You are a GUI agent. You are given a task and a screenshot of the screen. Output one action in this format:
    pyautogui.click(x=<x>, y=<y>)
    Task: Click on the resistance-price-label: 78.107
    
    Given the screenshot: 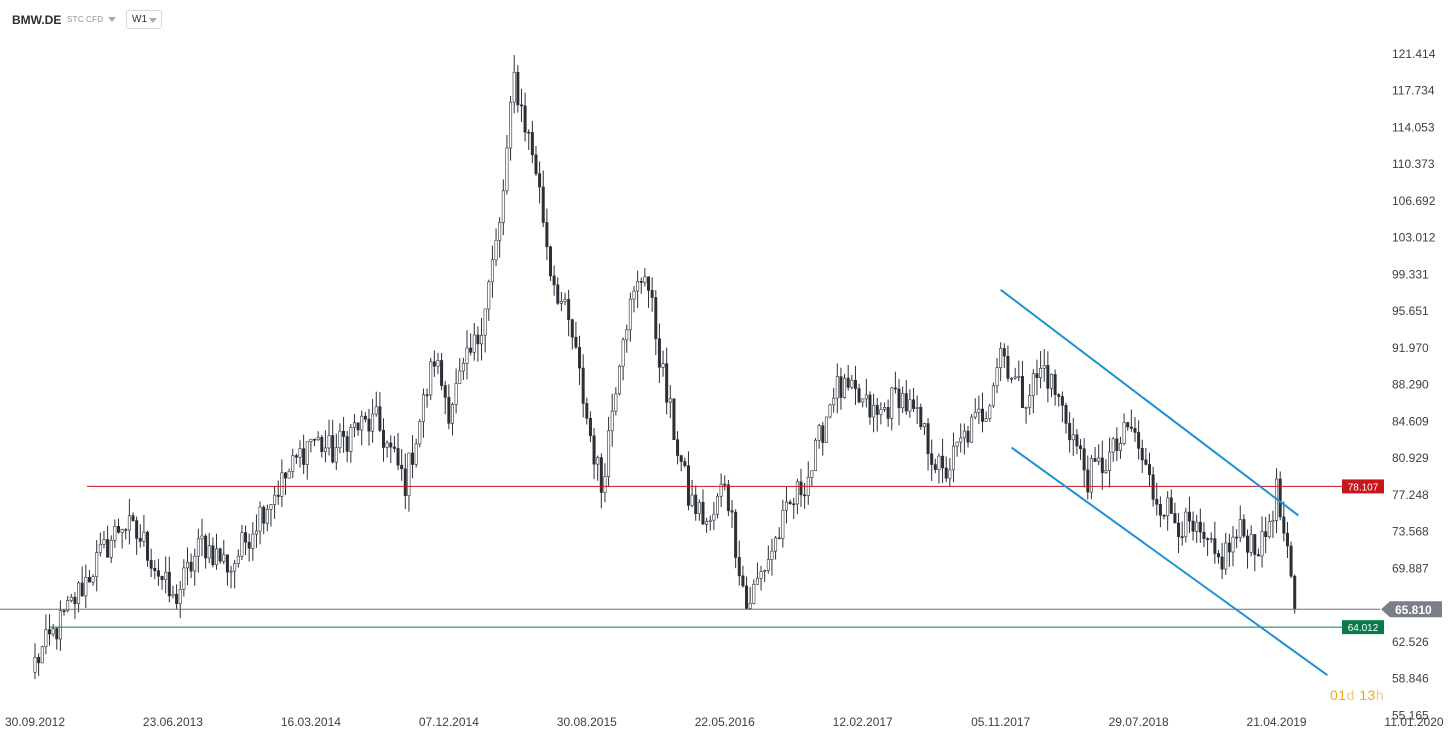 What is the action you would take?
    pyautogui.click(x=1363, y=487)
    